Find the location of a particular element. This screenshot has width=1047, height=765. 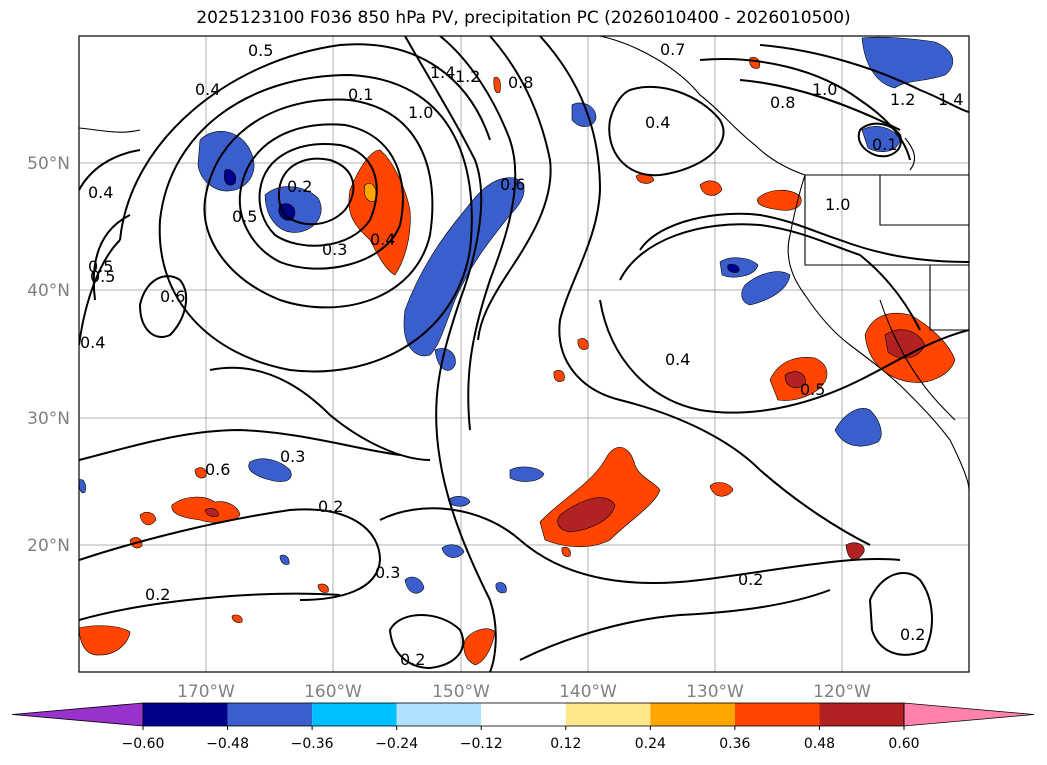

lon-label: 160°W is located at coordinates (333, 692).